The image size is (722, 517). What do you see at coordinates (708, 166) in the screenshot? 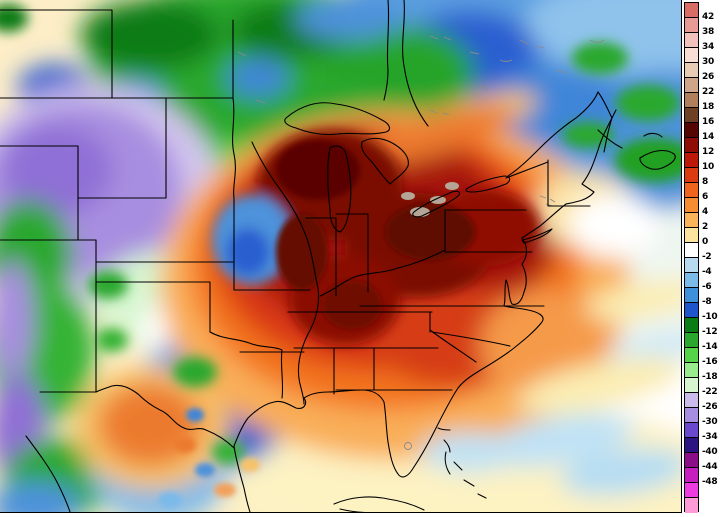
I see `color-scale-tick-label: 10` at bounding box center [708, 166].